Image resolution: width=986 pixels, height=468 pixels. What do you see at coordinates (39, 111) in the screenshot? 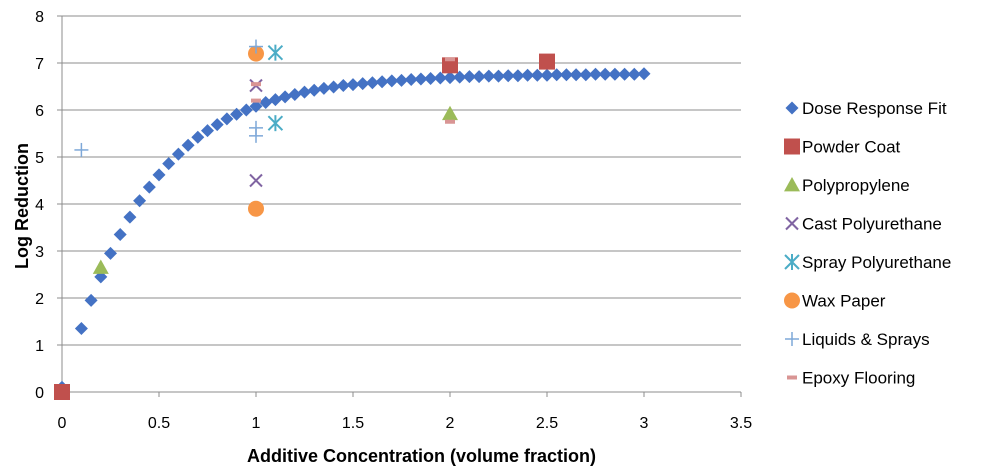
I see `y-tick-label: 6` at bounding box center [39, 111].